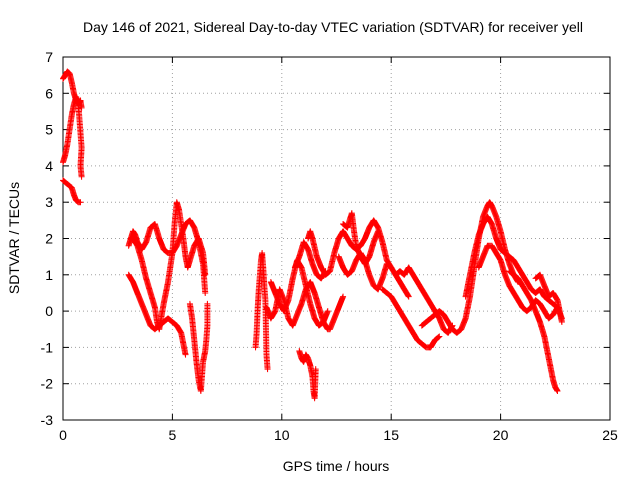 The height and width of the screenshot is (480, 640). What do you see at coordinates (282, 435) in the screenshot?
I see `x-tick-label: 10` at bounding box center [282, 435].